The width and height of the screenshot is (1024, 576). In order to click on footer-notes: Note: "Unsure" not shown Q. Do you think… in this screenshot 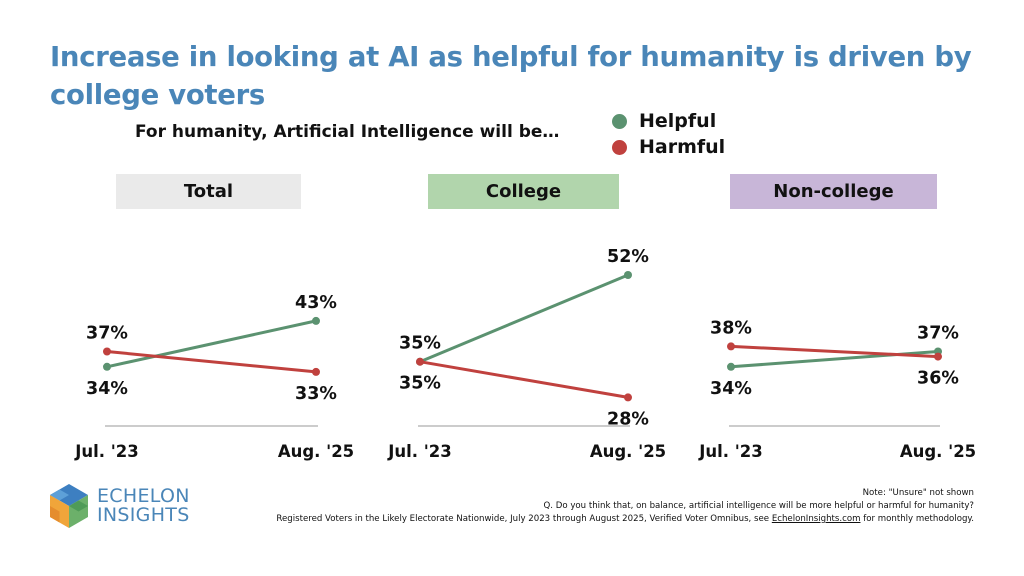, I will do `click(625, 506)`.